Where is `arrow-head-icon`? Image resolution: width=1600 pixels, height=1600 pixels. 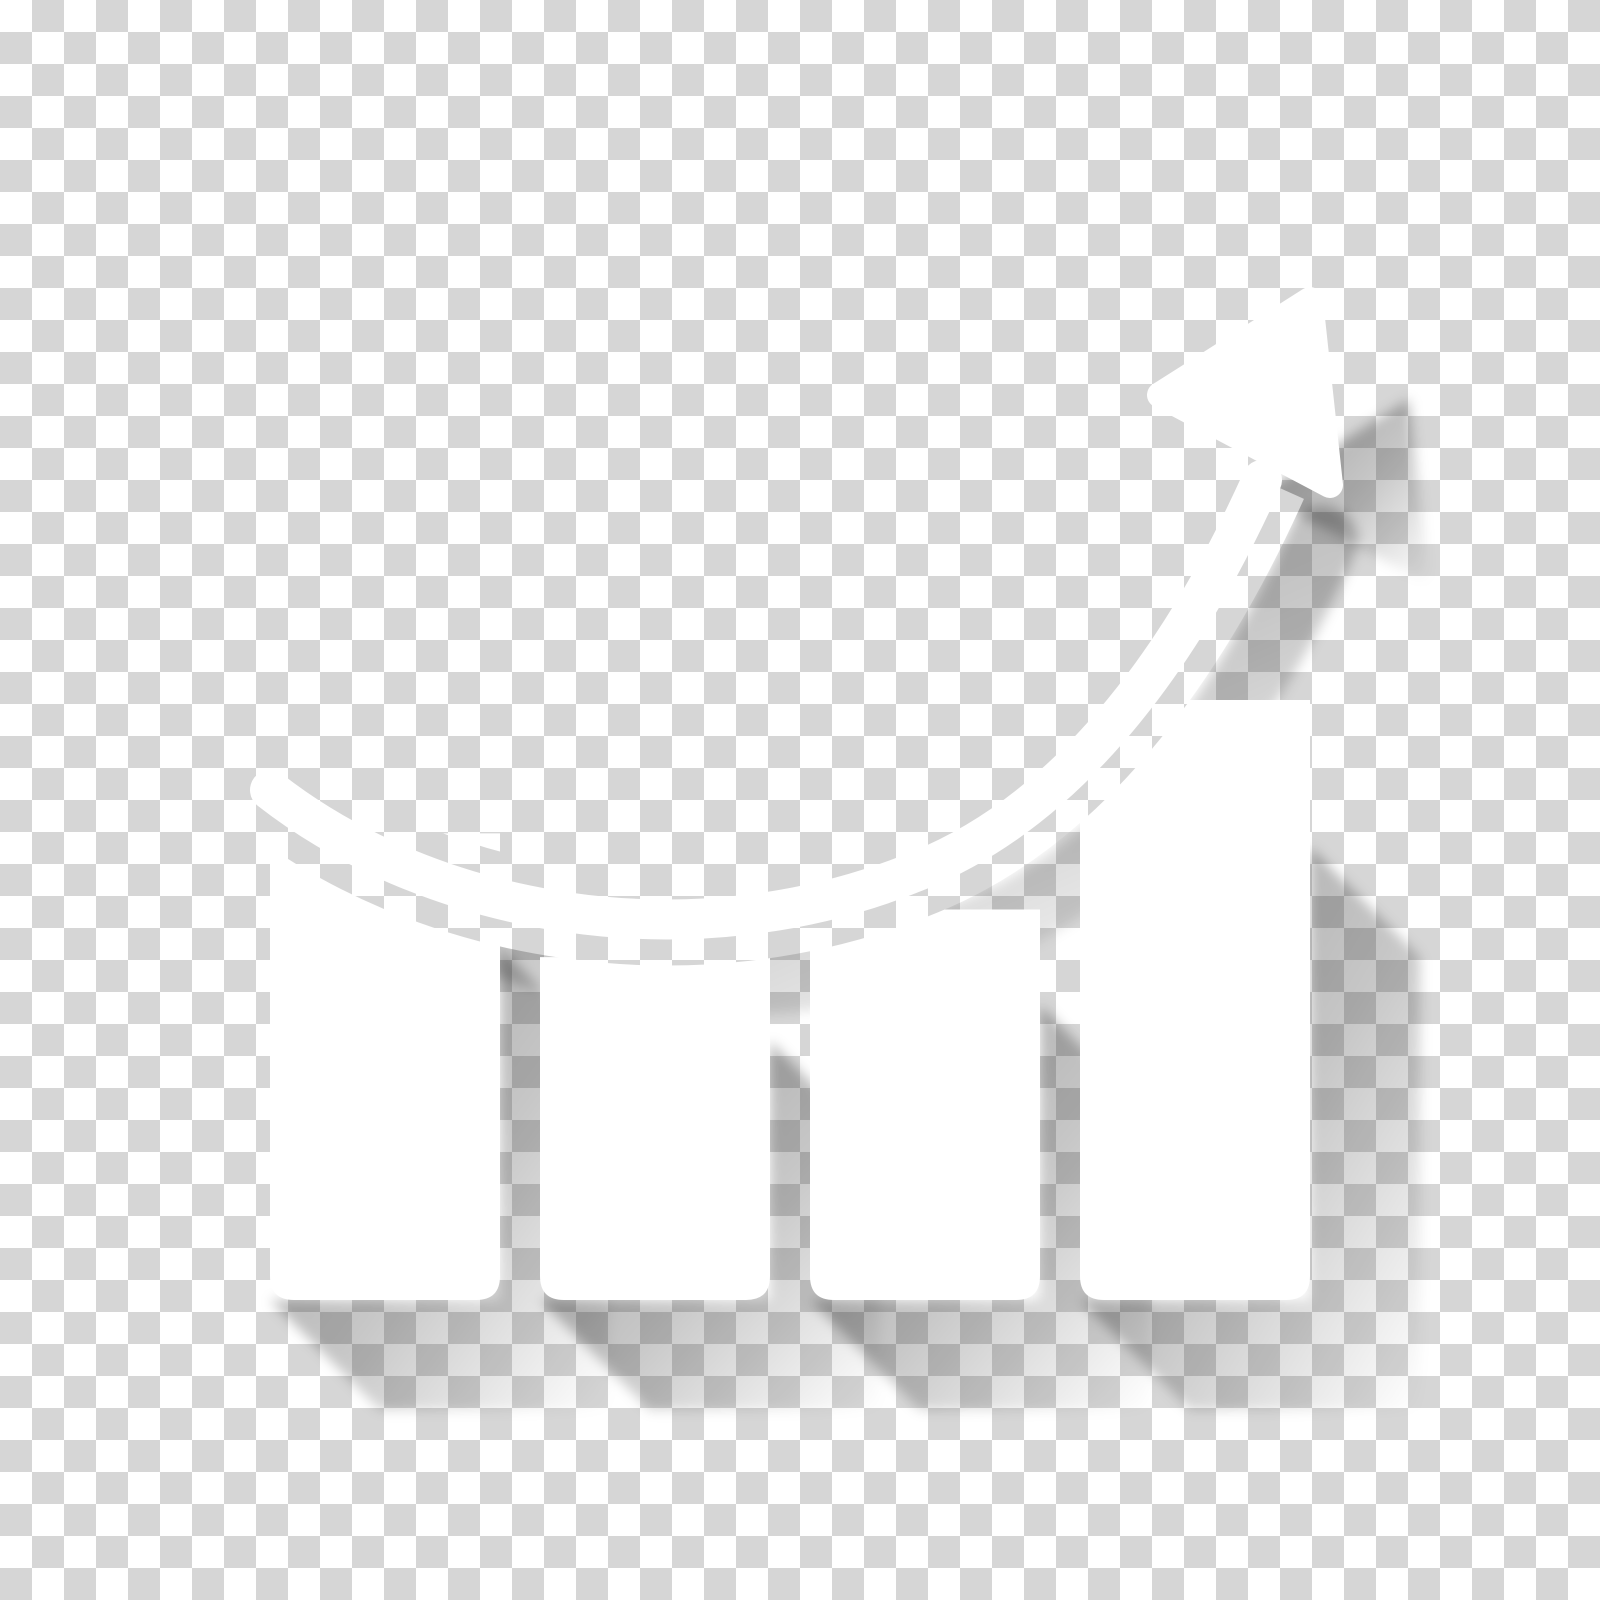 arrow-head-icon is located at coordinates (1245, 392).